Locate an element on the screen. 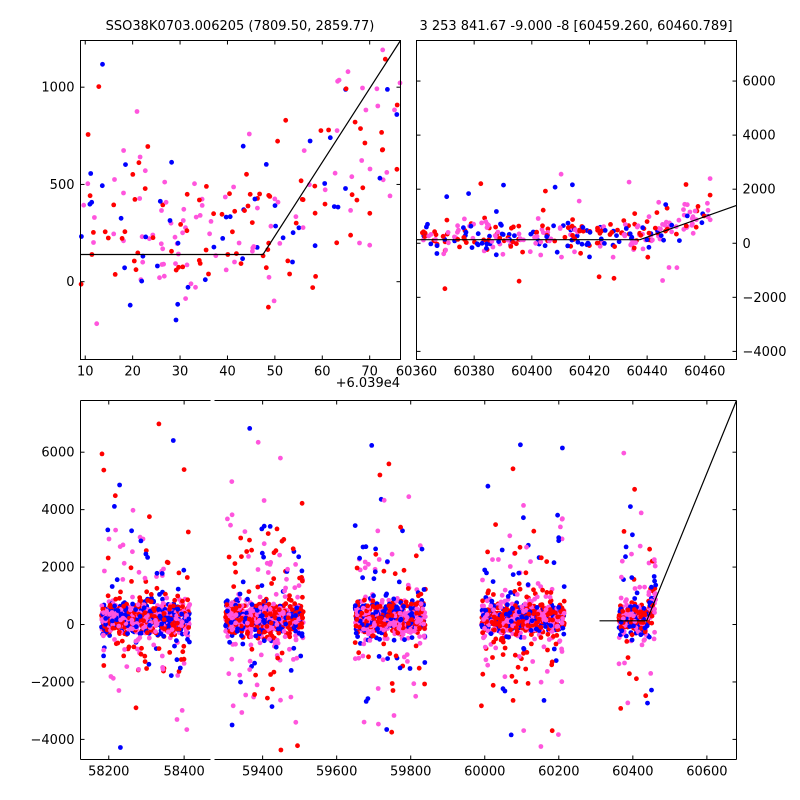 Image resolution: width=800 pixels, height=800 pixels. x-tick-label: 59400 is located at coordinates (262, 772).